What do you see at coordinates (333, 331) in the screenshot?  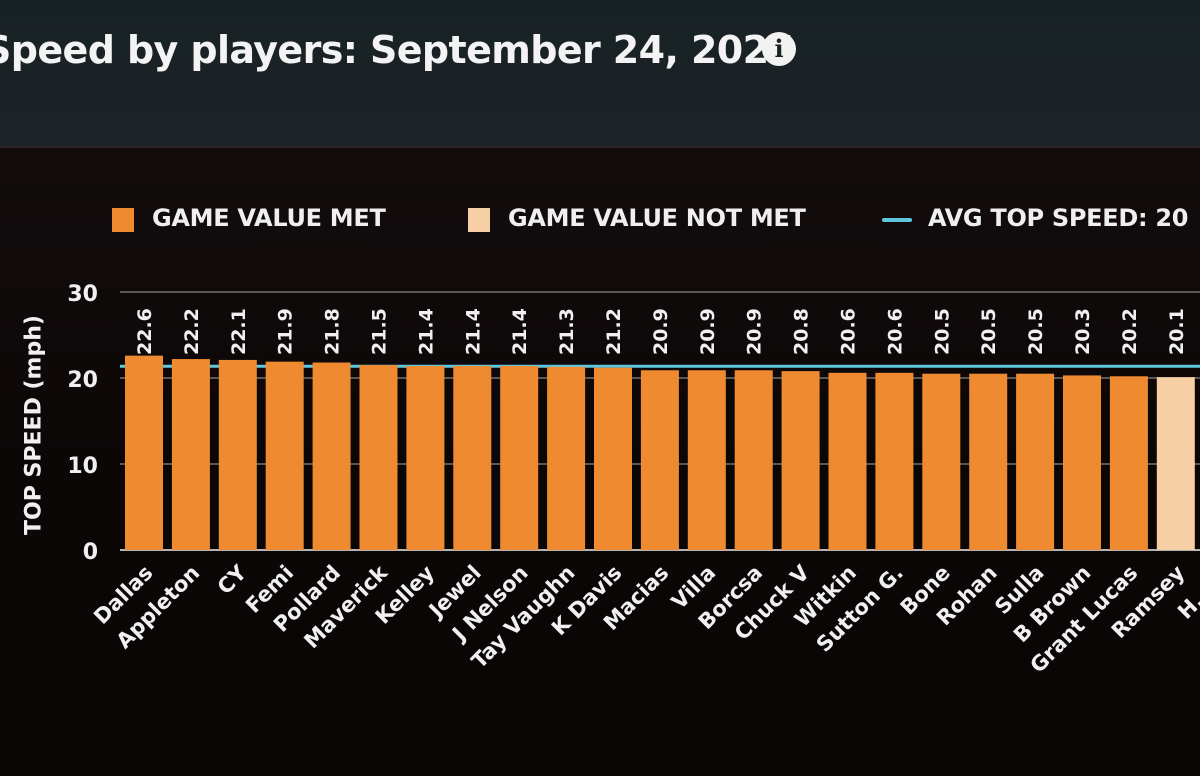 I see `bar-value-label: 21.8` at bounding box center [333, 331].